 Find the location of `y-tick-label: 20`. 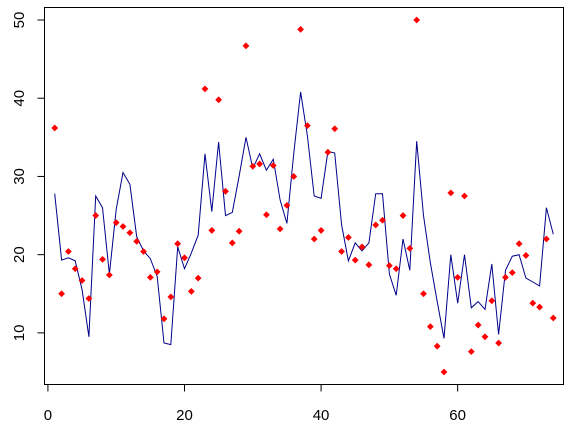

y-tick-label: 20 is located at coordinates (19, 254).